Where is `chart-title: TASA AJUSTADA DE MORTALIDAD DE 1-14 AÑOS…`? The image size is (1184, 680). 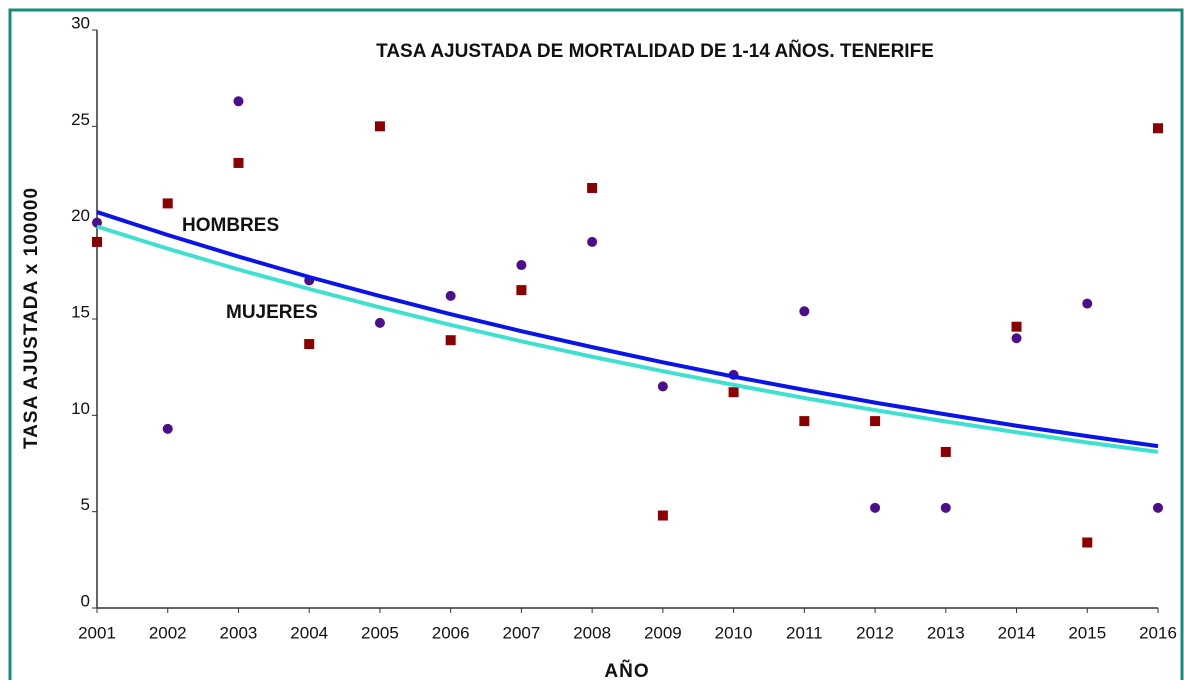 chart-title: TASA AJUSTADA DE MORTALIDAD DE 1-14 AÑOS… is located at coordinates (655, 51).